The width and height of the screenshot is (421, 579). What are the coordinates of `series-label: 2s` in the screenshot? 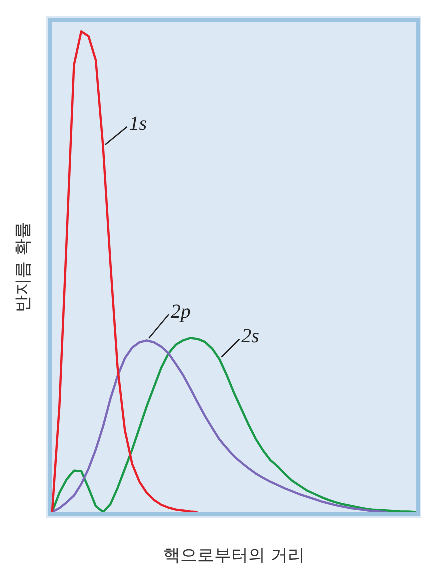 It's located at (251, 337).